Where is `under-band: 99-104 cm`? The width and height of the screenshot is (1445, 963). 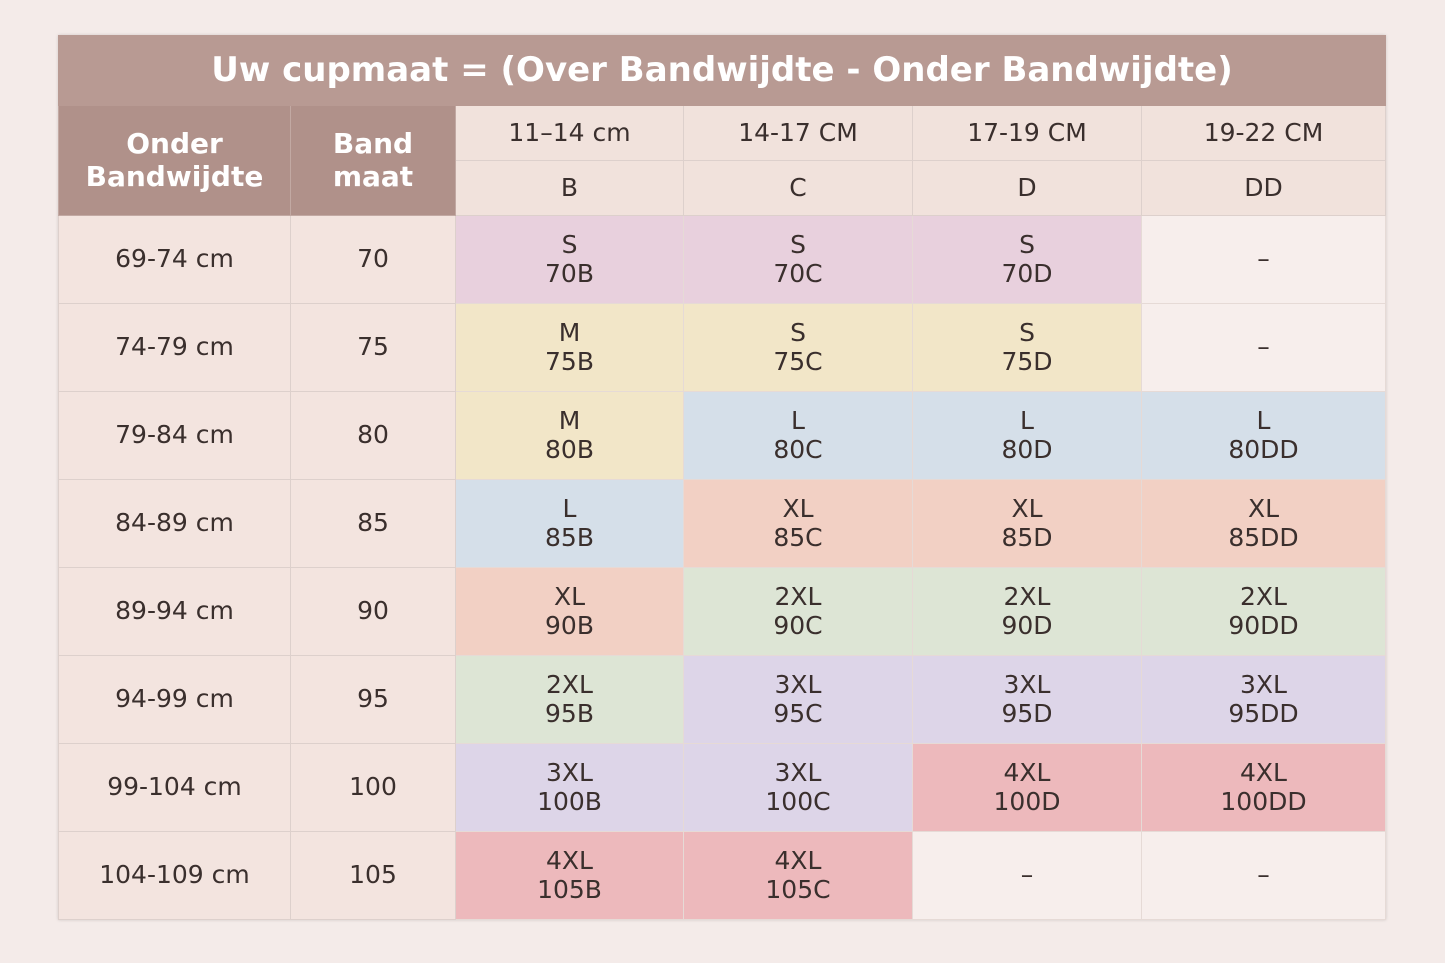
under-band: 99-104 cm is located at coordinates (174, 787).